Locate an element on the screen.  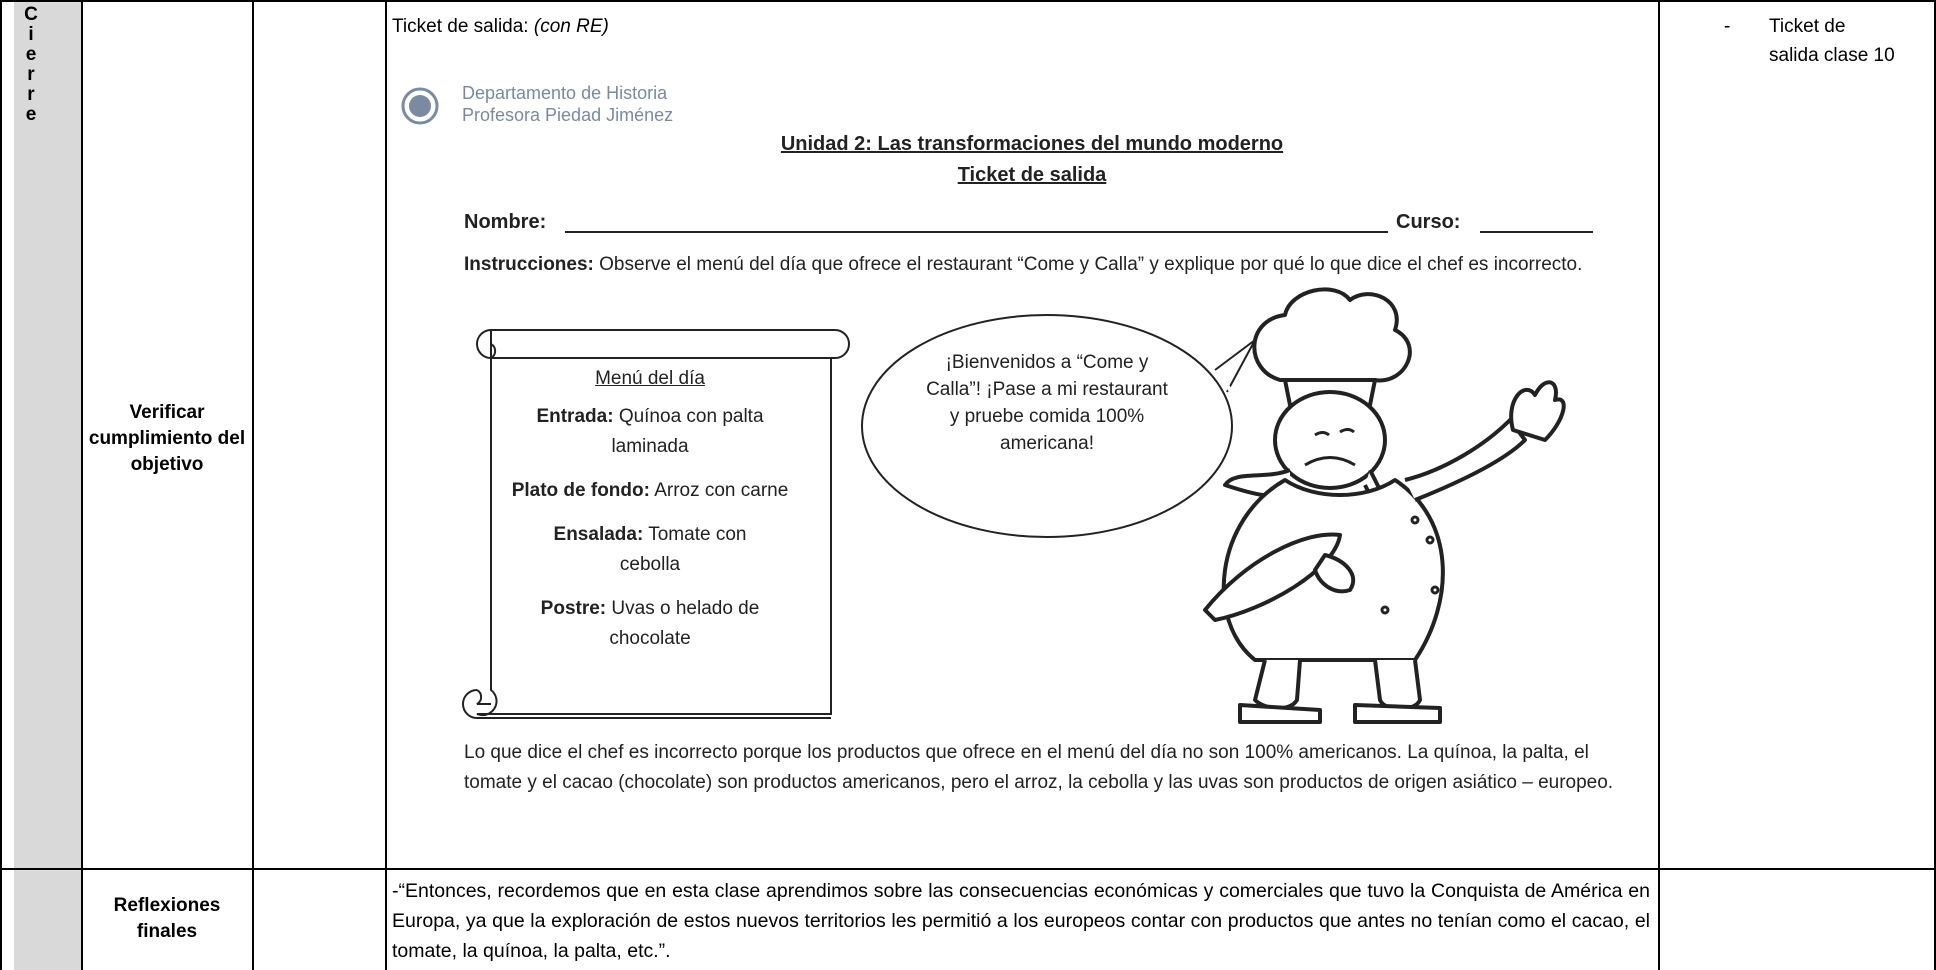
menu-item-label: Plato de fondo: is located at coordinates (580, 490).